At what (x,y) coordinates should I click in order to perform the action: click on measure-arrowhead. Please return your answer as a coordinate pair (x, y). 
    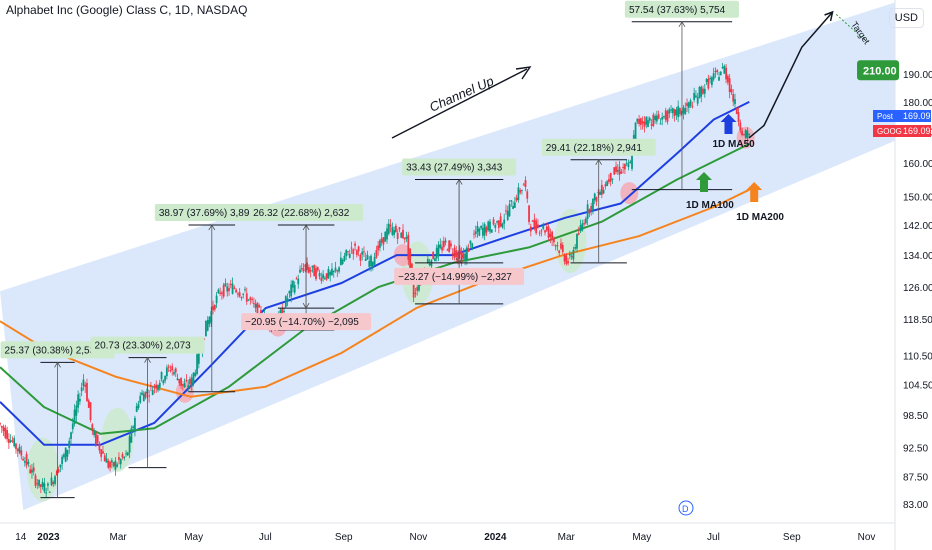
    Looking at the image, I should click on (212, 227).